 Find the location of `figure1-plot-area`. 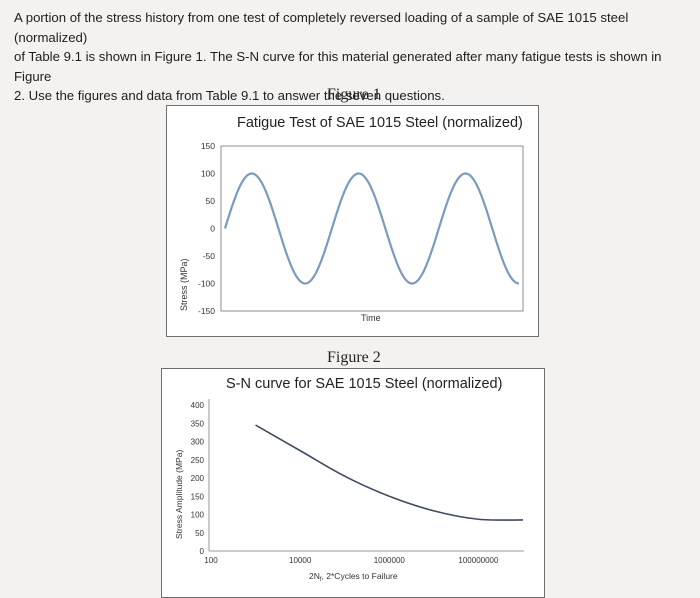

figure1-plot-area is located at coordinates (372, 228).